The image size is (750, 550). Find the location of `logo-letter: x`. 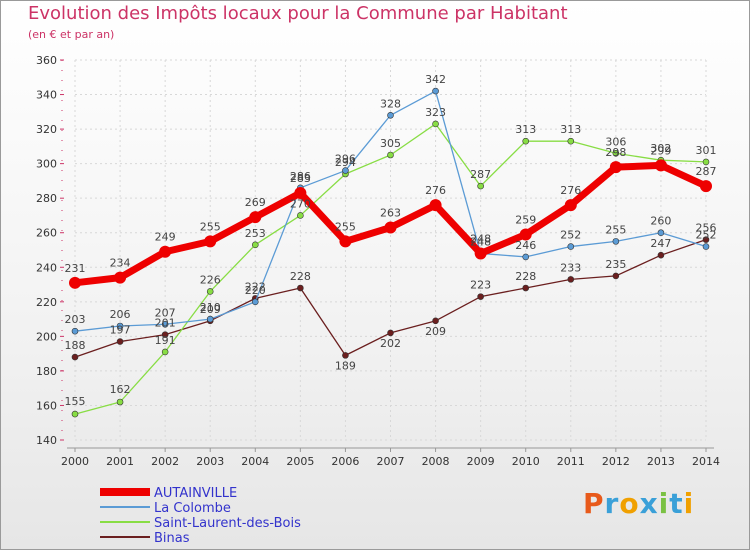

logo-letter: x is located at coordinates (649, 503).